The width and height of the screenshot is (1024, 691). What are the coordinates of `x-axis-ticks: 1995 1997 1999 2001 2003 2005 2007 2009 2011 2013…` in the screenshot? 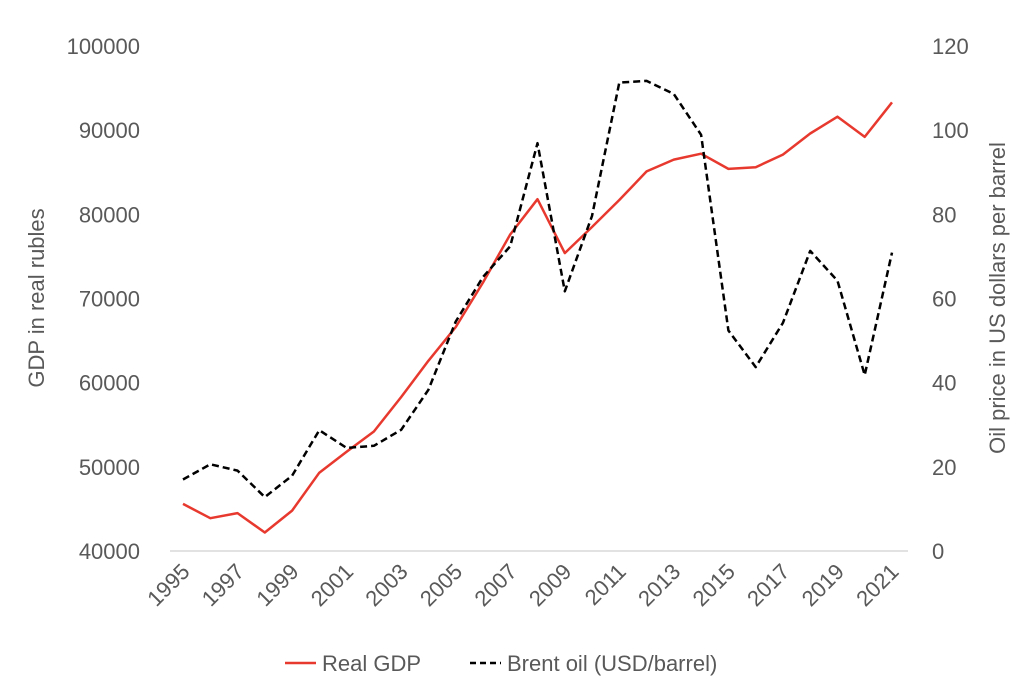 It's located at (522, 585).